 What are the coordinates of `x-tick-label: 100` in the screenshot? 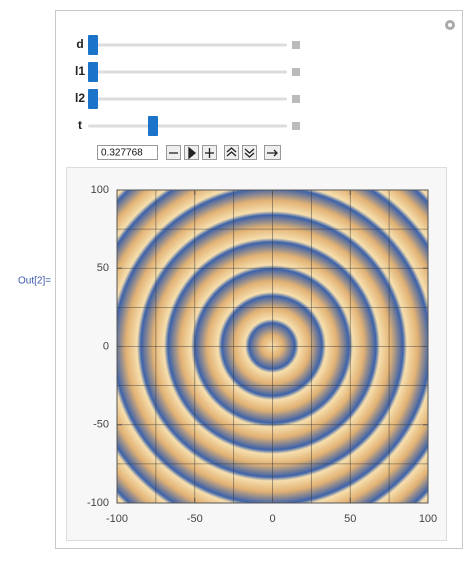 It's located at (428, 519).